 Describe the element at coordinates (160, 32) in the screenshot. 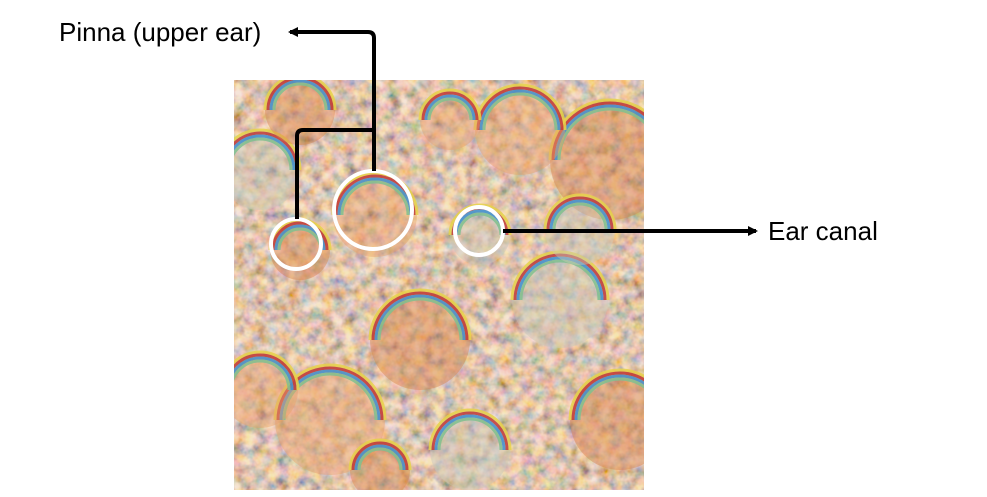

I see `pinna-label: Pinna (upper ear)` at that location.